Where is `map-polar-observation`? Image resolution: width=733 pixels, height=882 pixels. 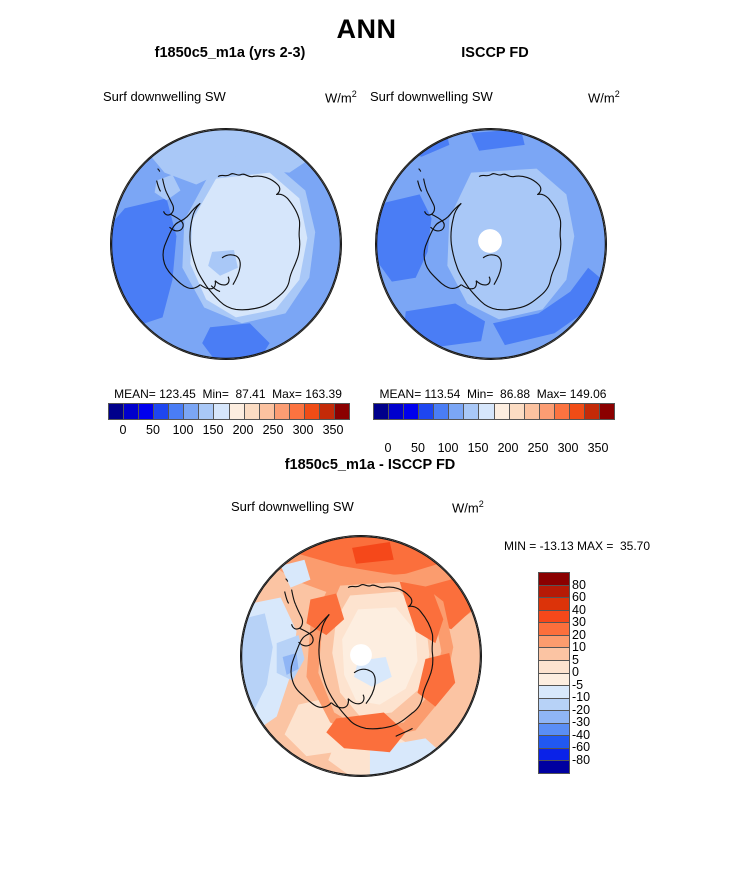
map-polar-observation is located at coordinates (491, 244).